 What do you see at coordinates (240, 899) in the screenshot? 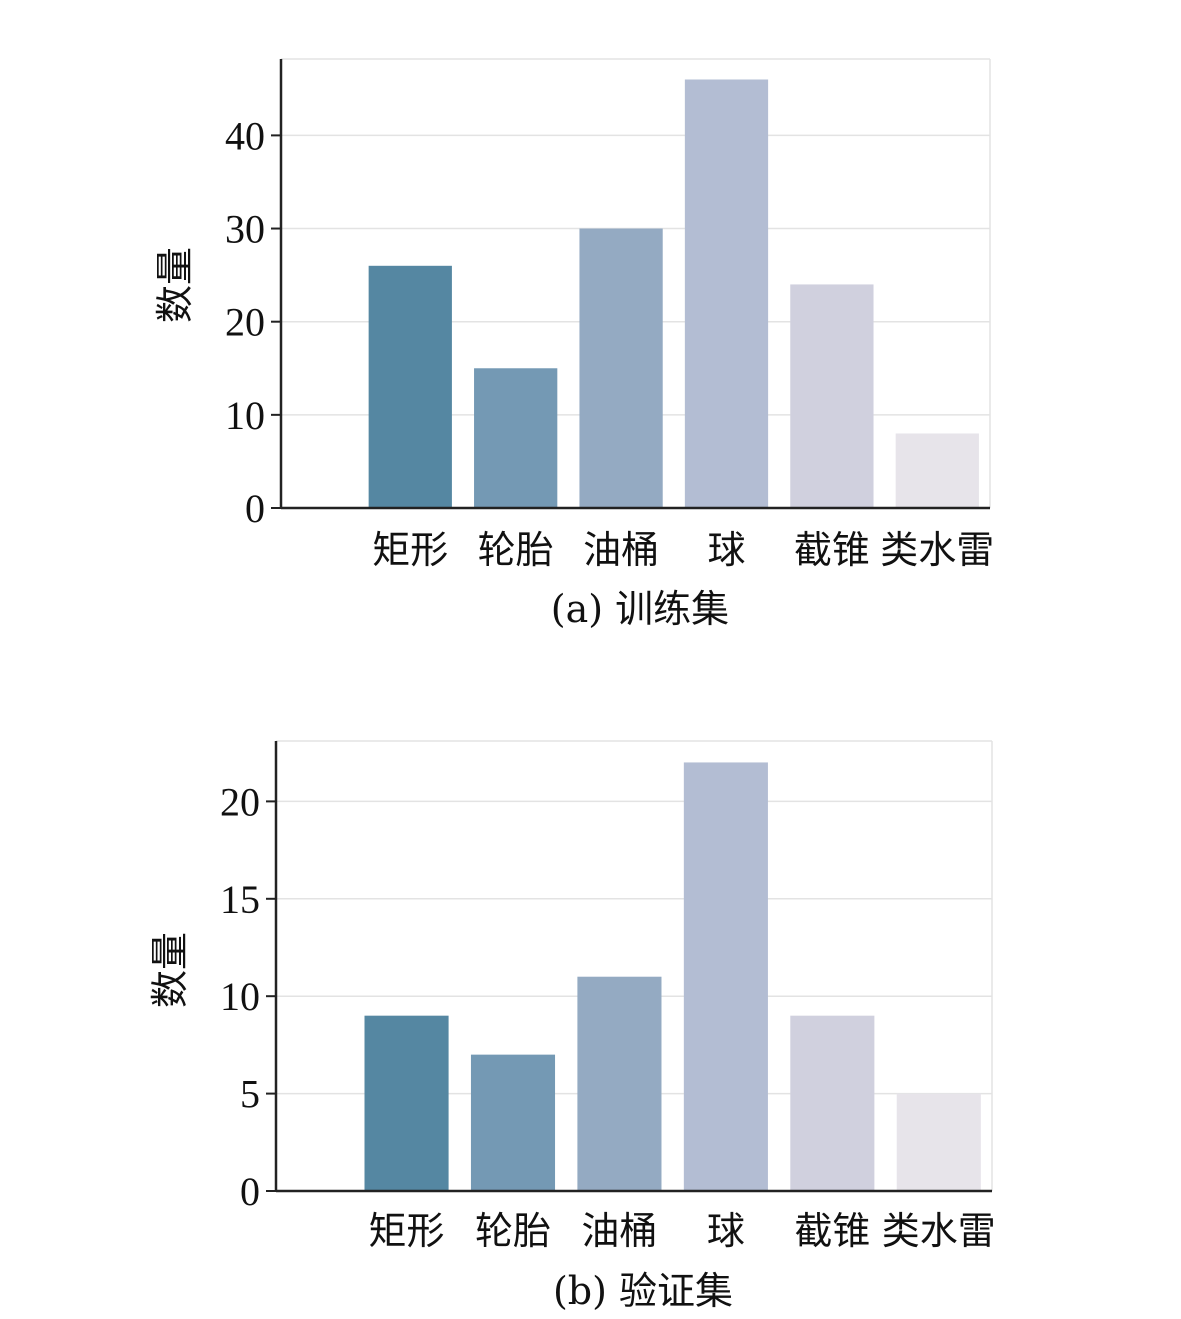
I see `y-tick-label: 15` at bounding box center [240, 899].